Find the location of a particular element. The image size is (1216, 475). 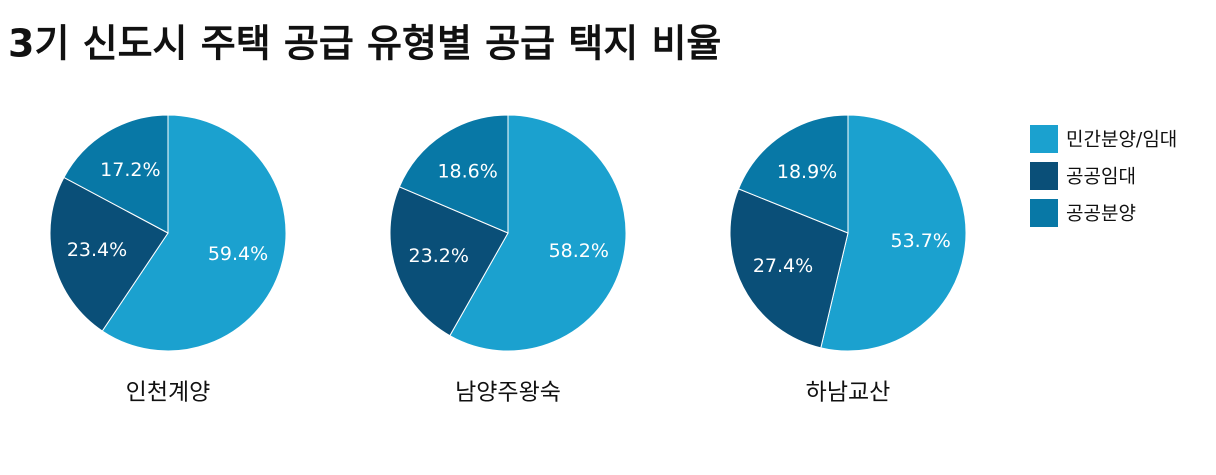

data-label: 53.7% is located at coordinates (920, 241).